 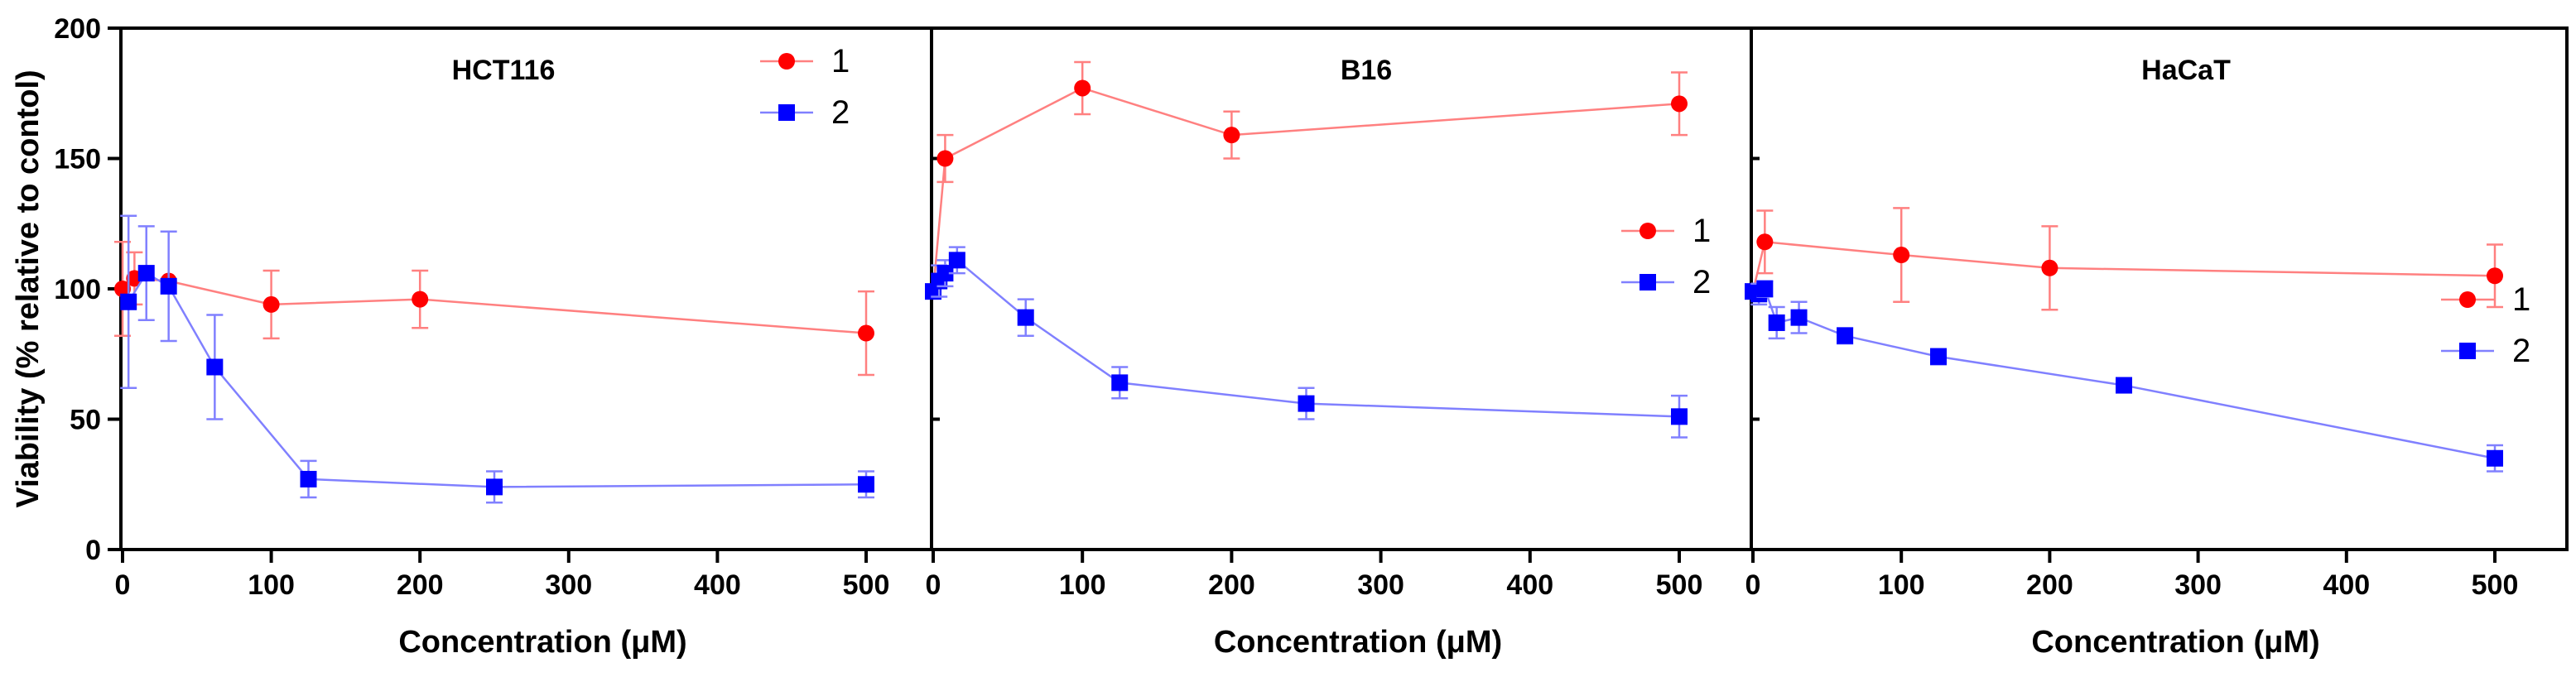 I want to click on panel-title: HaCaT, so click(x=2186, y=70).